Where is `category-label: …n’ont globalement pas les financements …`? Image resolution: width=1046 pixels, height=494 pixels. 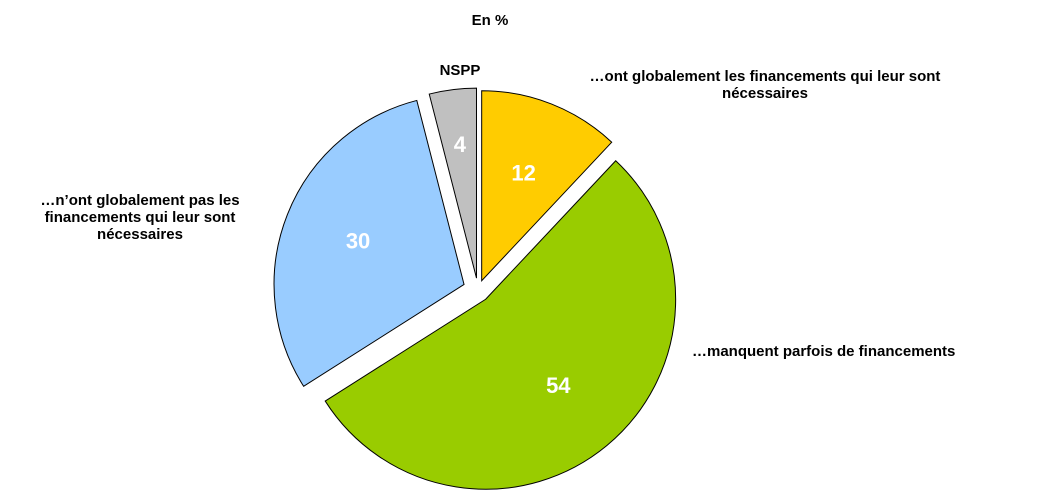 category-label: …n’ont globalement pas les financements … is located at coordinates (140, 217).